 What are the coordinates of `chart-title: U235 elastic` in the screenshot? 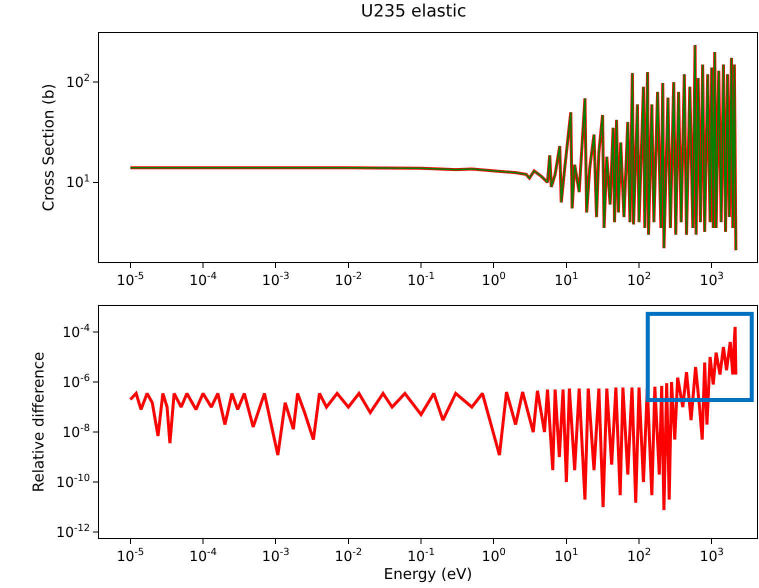 It's located at (413, 11).